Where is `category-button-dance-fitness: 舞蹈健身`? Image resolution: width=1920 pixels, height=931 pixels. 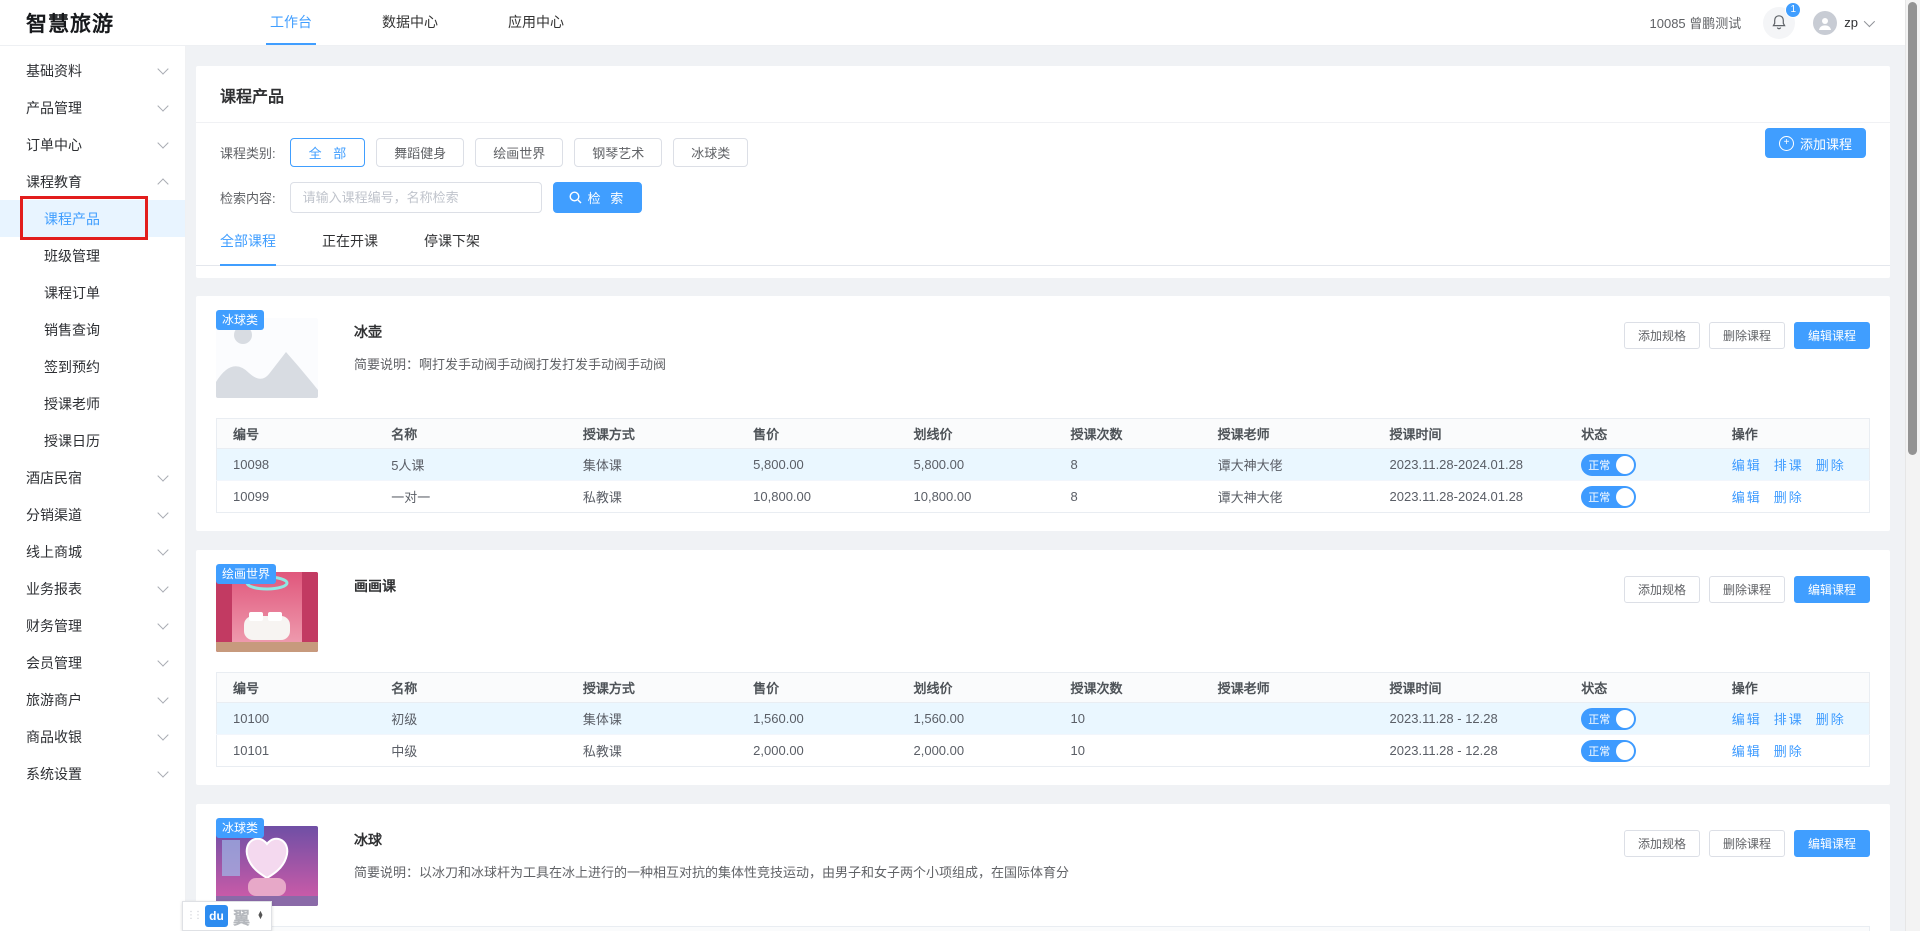 category-button-dance-fitness: 舞蹈健身 is located at coordinates (420, 152).